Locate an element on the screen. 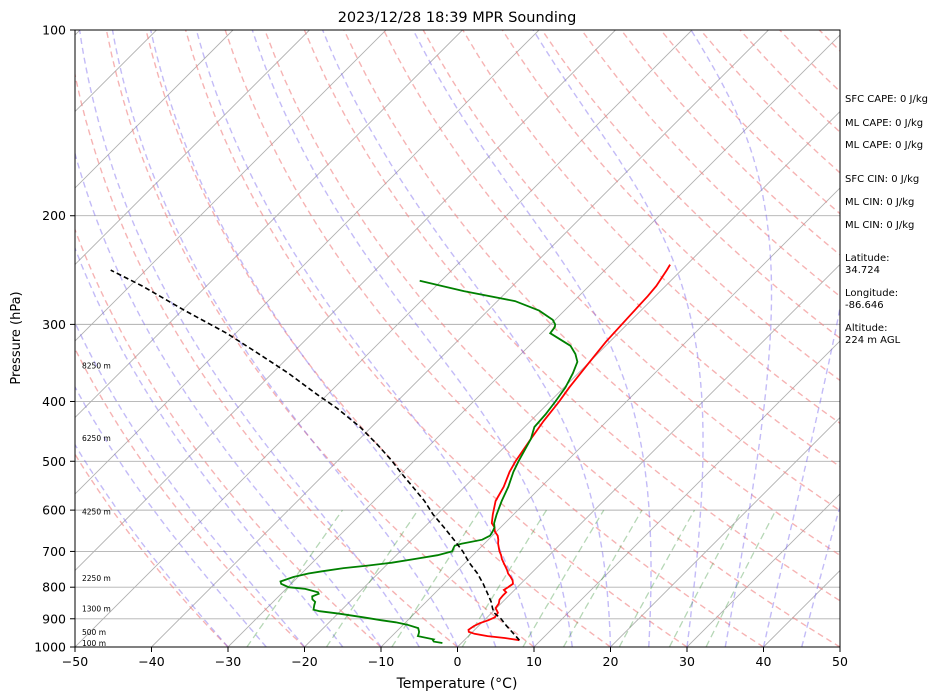  x-tick-label: 20 is located at coordinates (611, 661).